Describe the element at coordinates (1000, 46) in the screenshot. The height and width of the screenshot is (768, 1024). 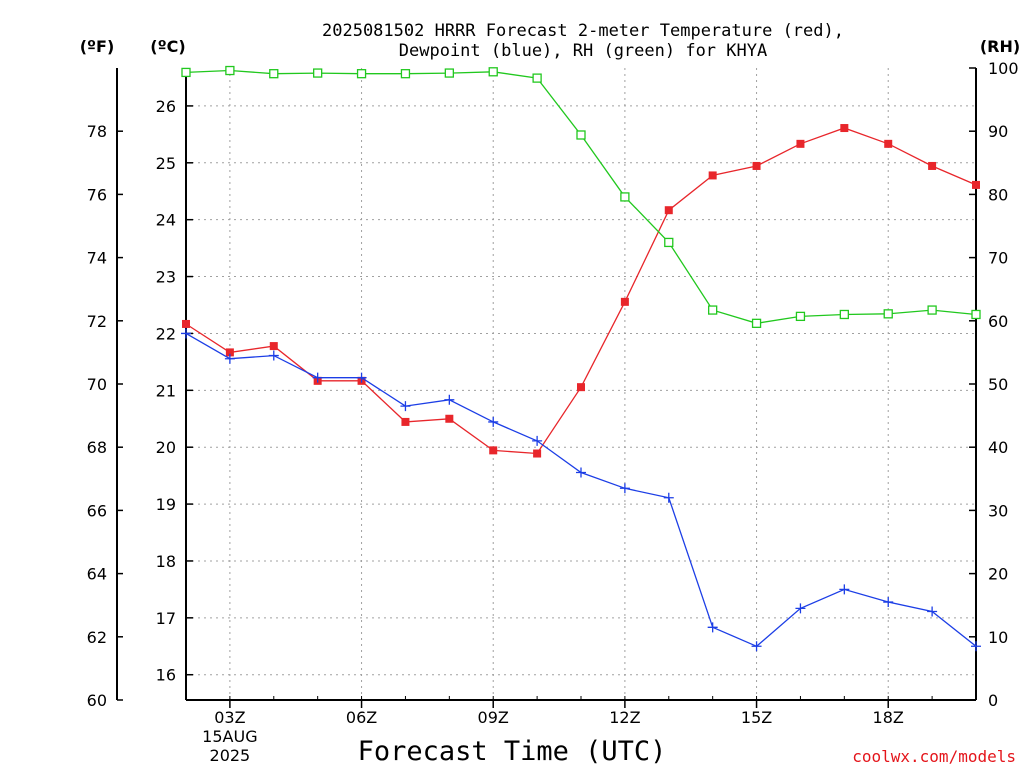
I see `rh-unit-label: (RH)` at that location.